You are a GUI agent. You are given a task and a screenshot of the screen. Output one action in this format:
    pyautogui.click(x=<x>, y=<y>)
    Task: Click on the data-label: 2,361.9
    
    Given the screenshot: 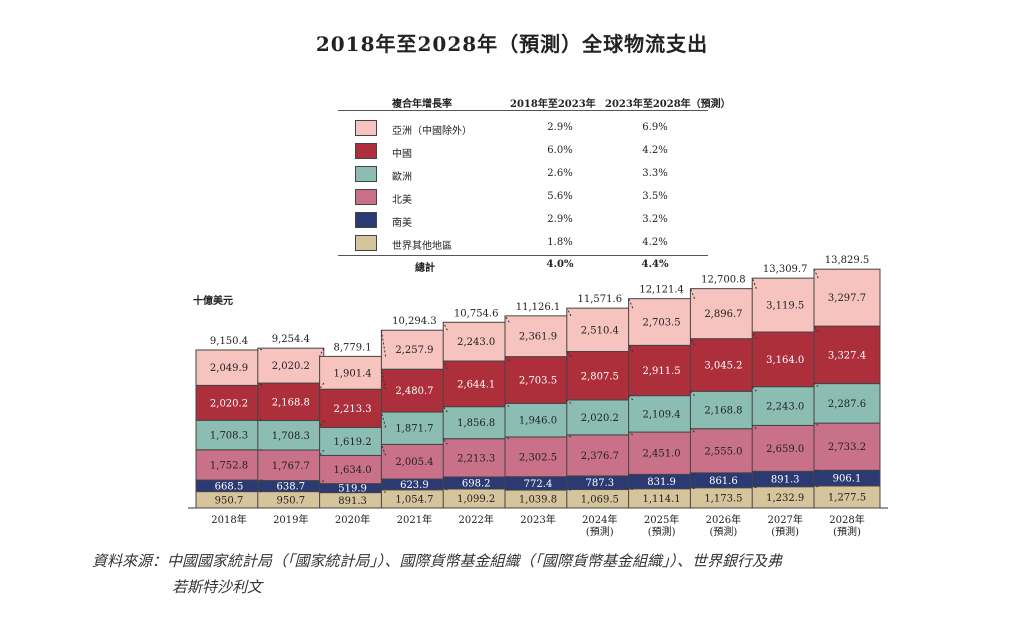 What is the action you would take?
    pyautogui.click(x=538, y=337)
    